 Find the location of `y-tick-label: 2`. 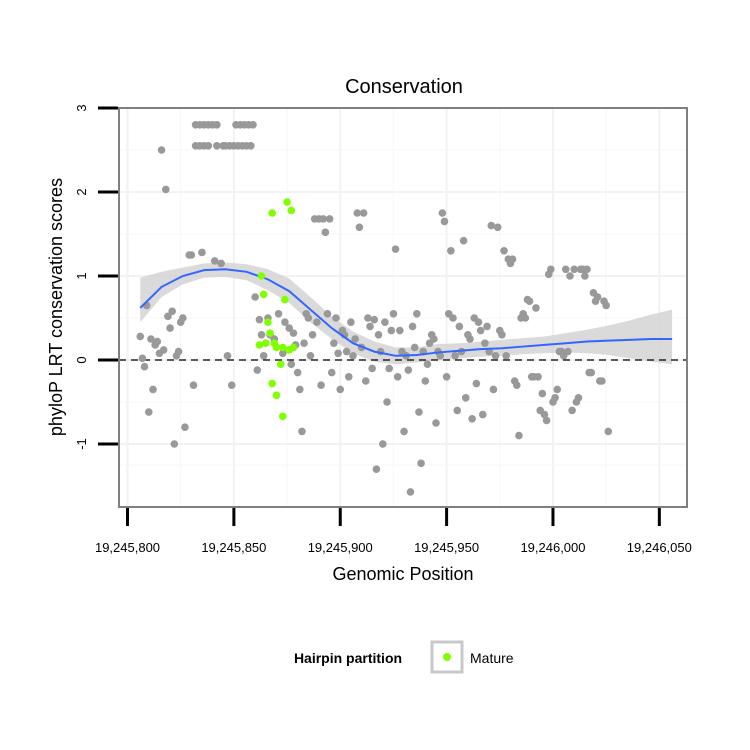

y-tick-label: 2 is located at coordinates (81, 191).